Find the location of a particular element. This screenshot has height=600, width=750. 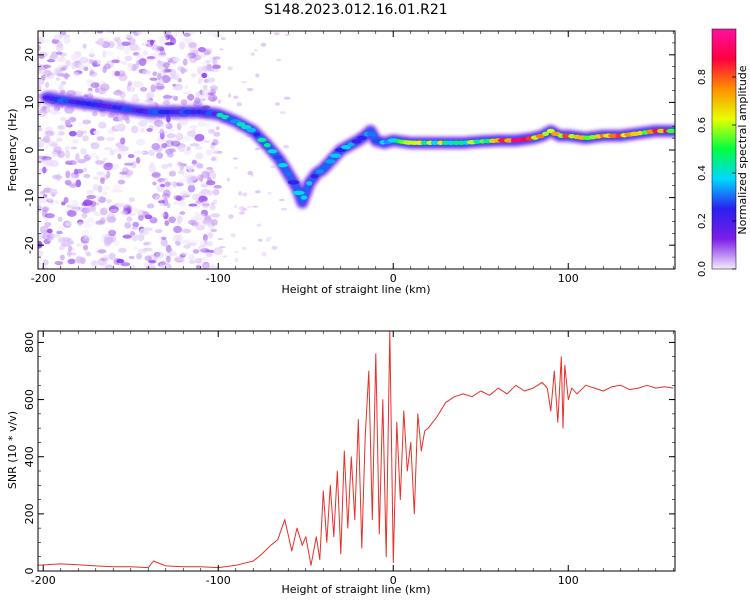

snr-x-tick-label: -100 is located at coordinates (218, 580).